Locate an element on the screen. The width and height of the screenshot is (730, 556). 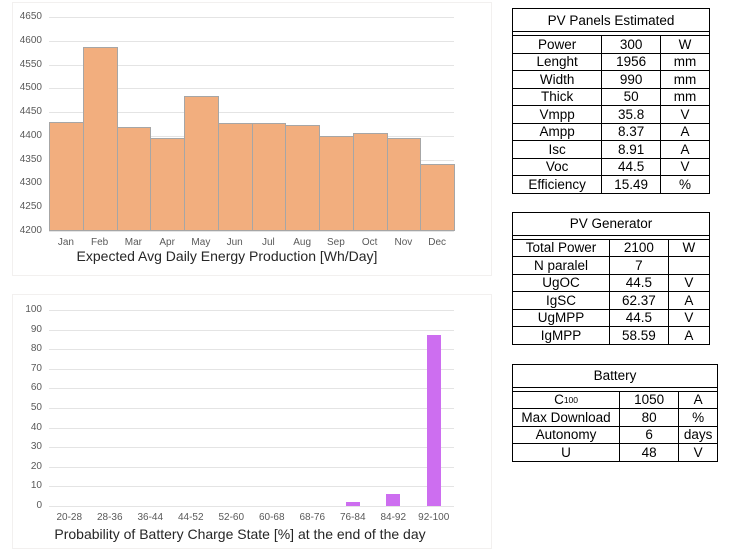
x-tick-label: Jun is located at coordinates (234, 242).